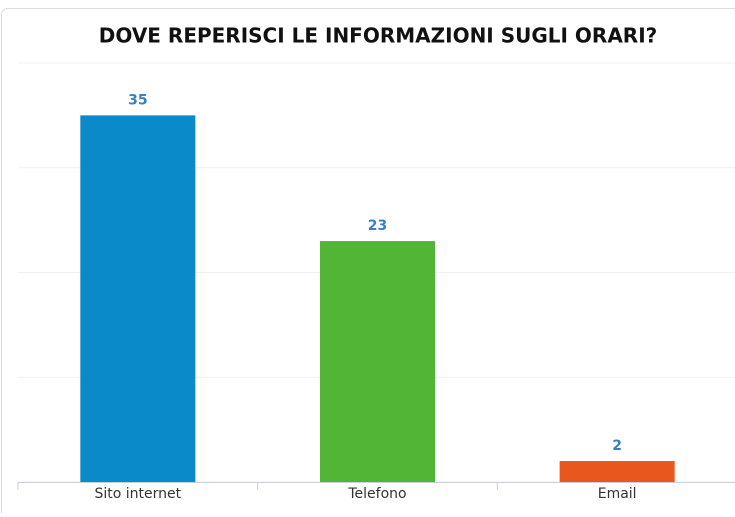 Image resolution: width=735 pixels, height=517 pixels. Describe the element at coordinates (138, 494) in the screenshot. I see `x-tick-label: Sito internet` at that location.